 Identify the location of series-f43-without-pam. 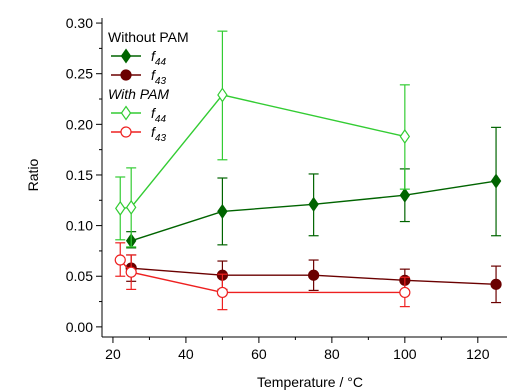
(313, 279).